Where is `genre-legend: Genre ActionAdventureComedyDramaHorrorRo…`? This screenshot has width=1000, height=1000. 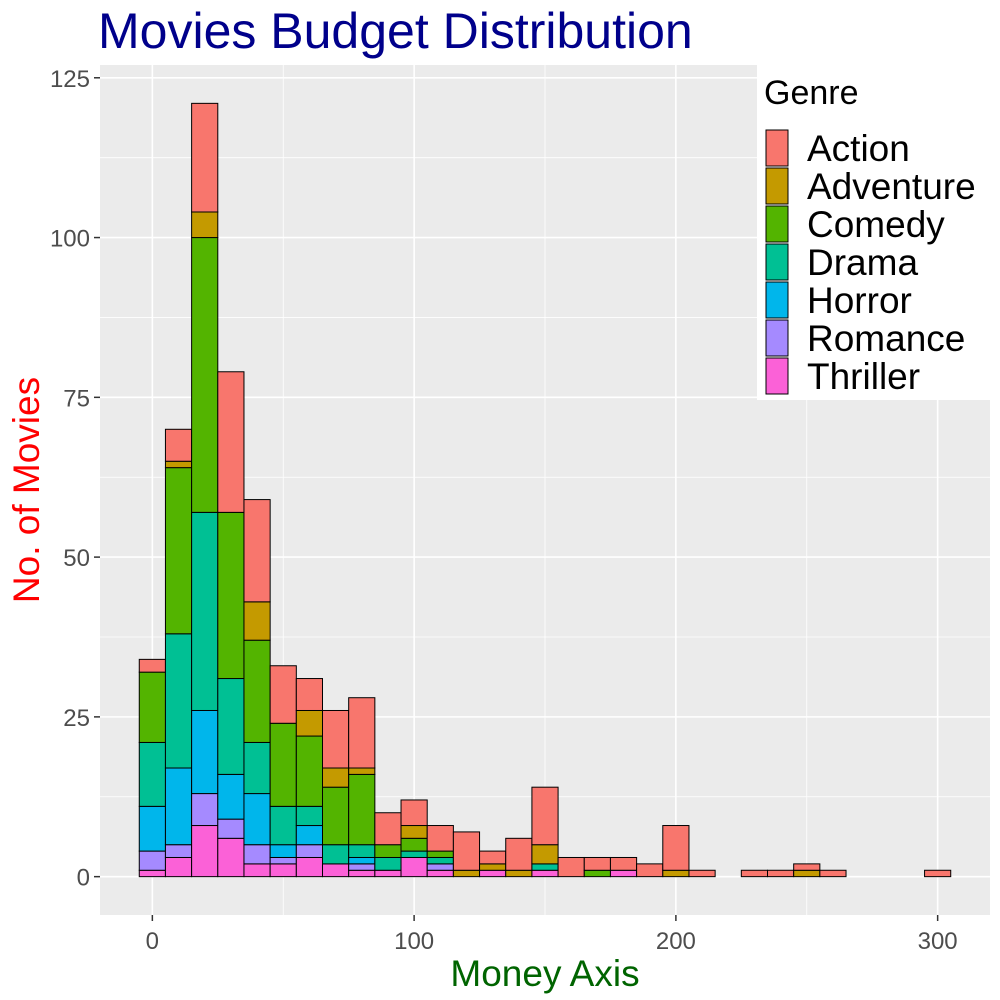
genre-legend: Genre ActionAdventureComedyDramaHorrorRo… is located at coordinates (873, 232).